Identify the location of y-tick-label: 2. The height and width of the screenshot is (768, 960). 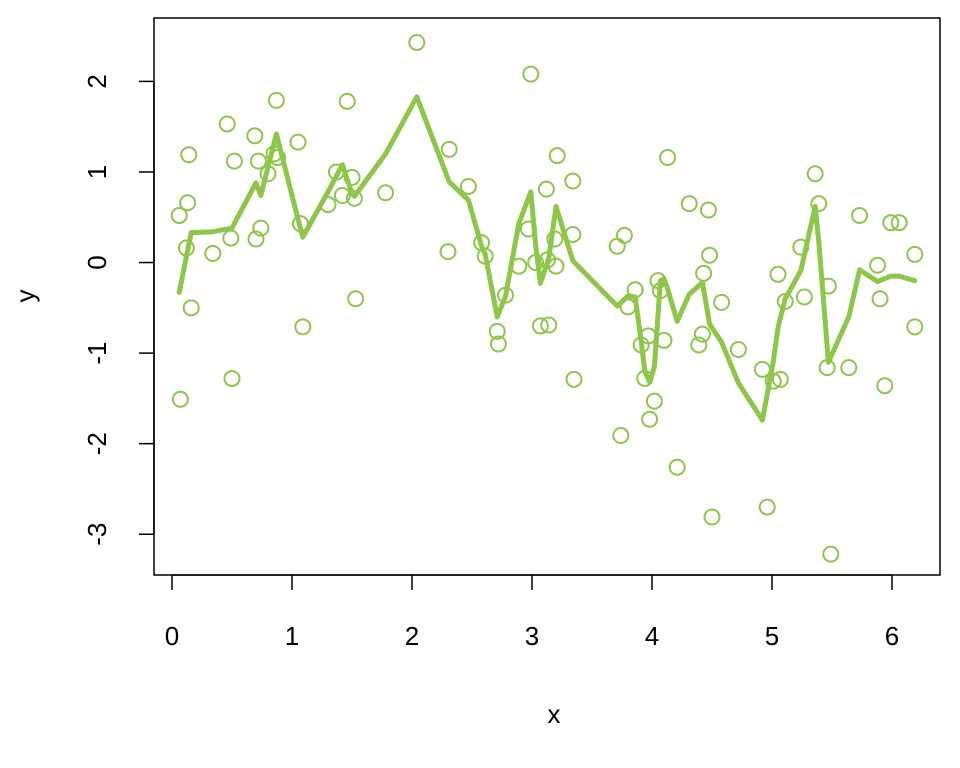
(97, 81).